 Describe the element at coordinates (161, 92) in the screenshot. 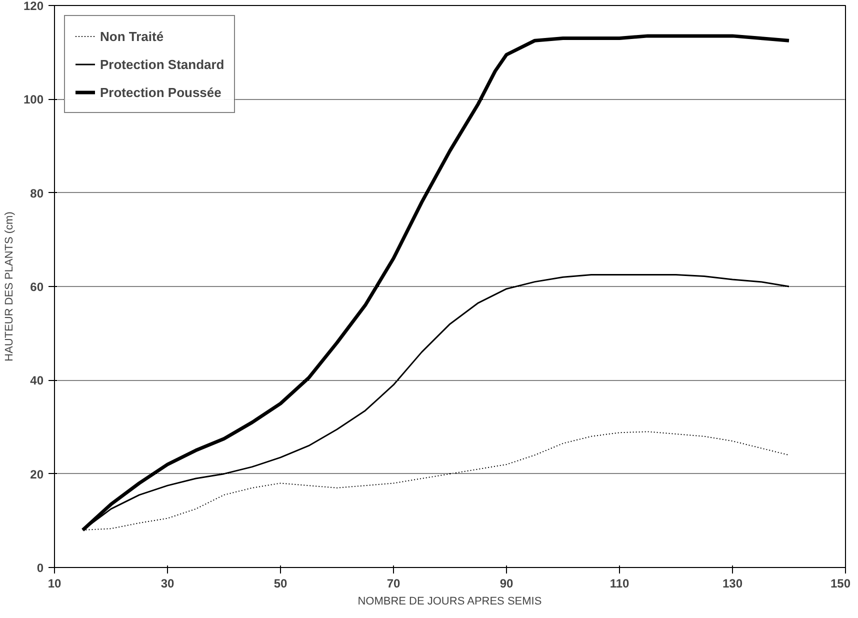

I see `legend-label: Protection Poussée` at that location.